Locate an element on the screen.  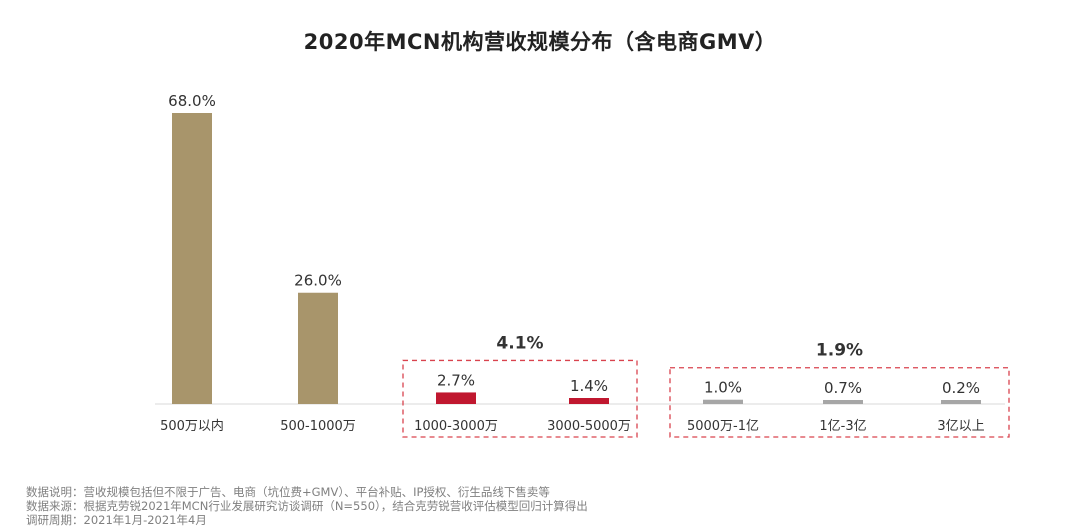
data-label-4: 1.4% is located at coordinates (589, 386).